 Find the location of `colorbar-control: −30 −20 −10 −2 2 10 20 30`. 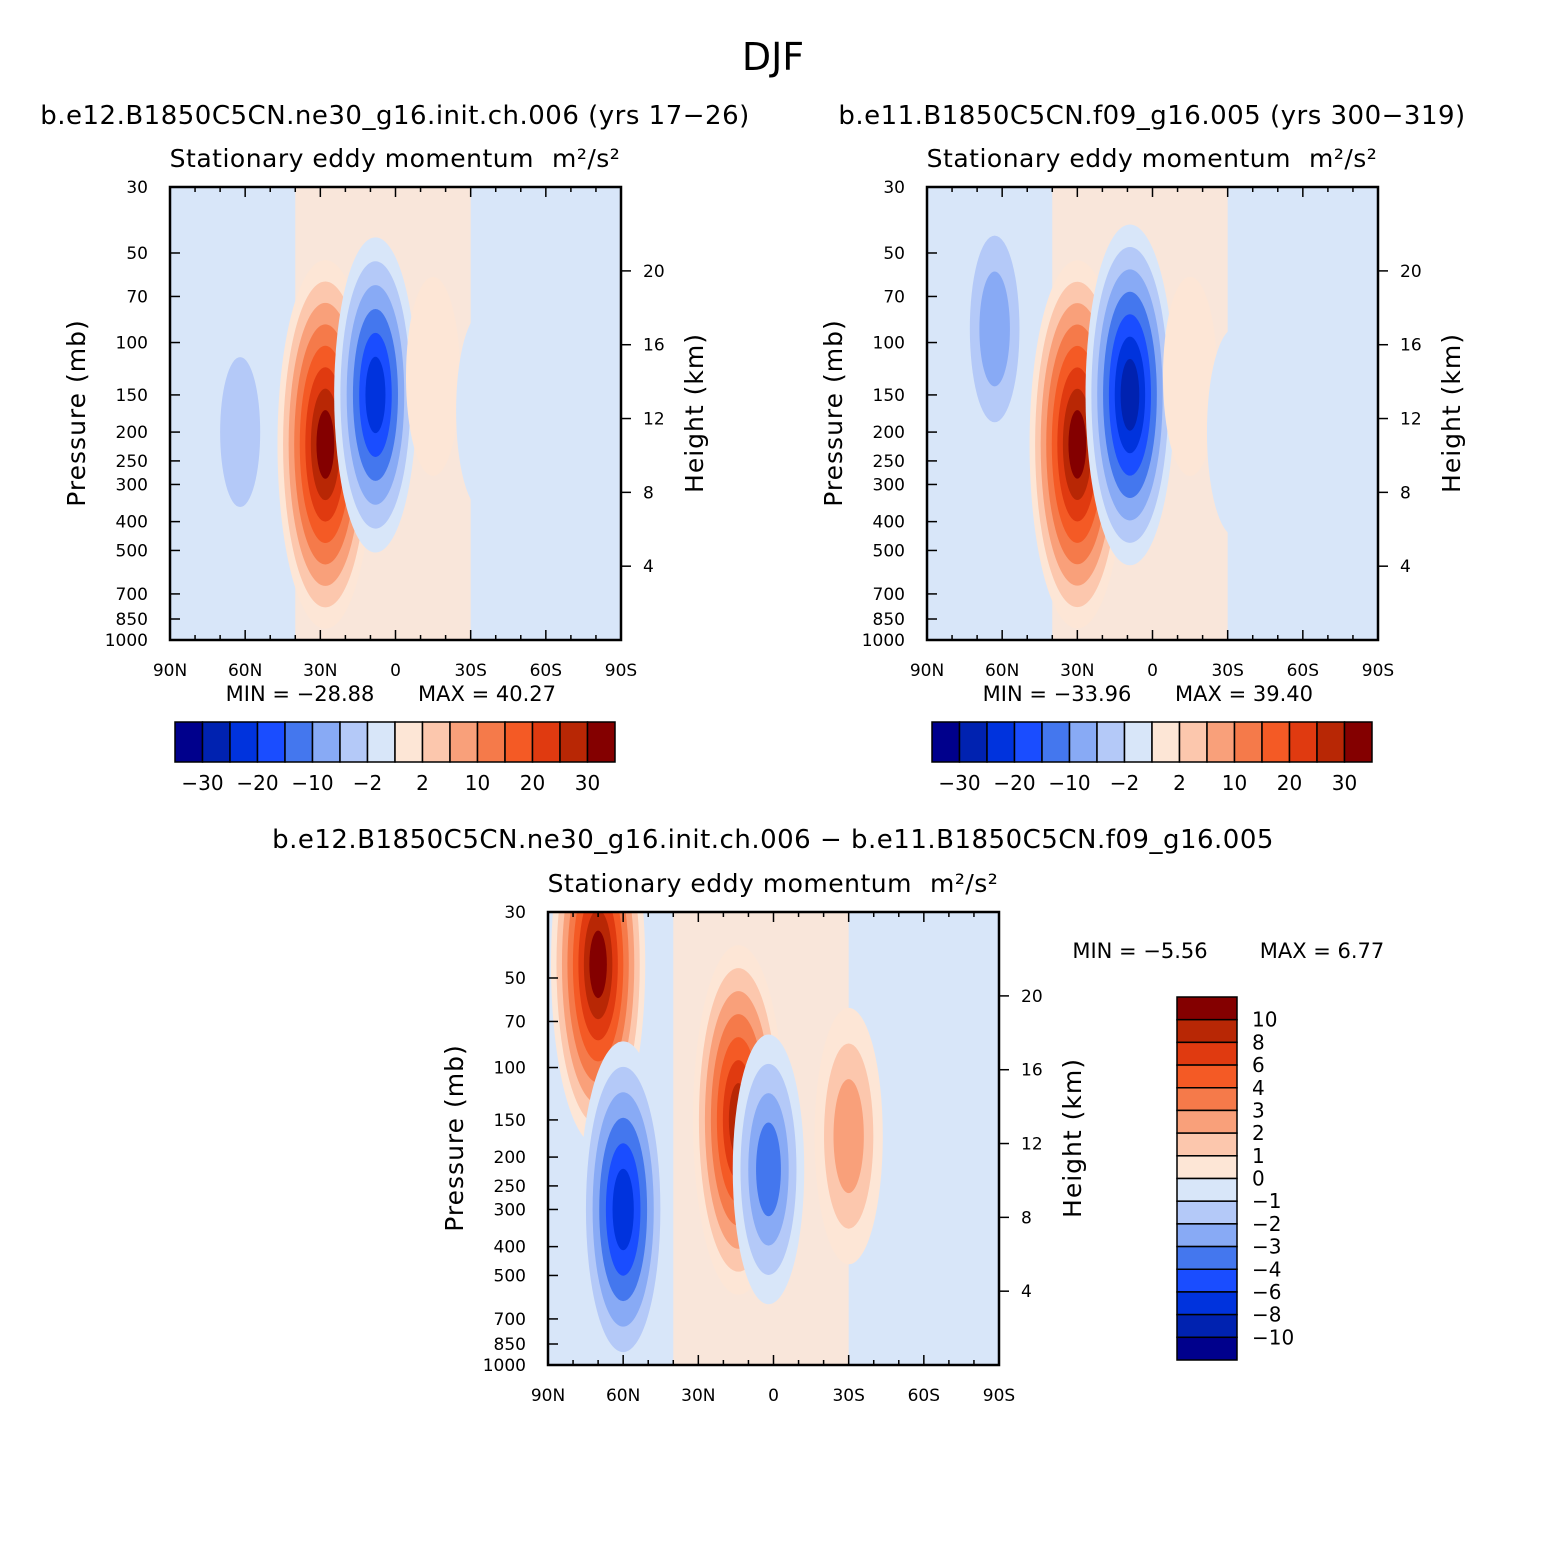

colorbar-control: −30 −20 −10 −2 2 10 20 30 is located at coordinates (1152, 758).